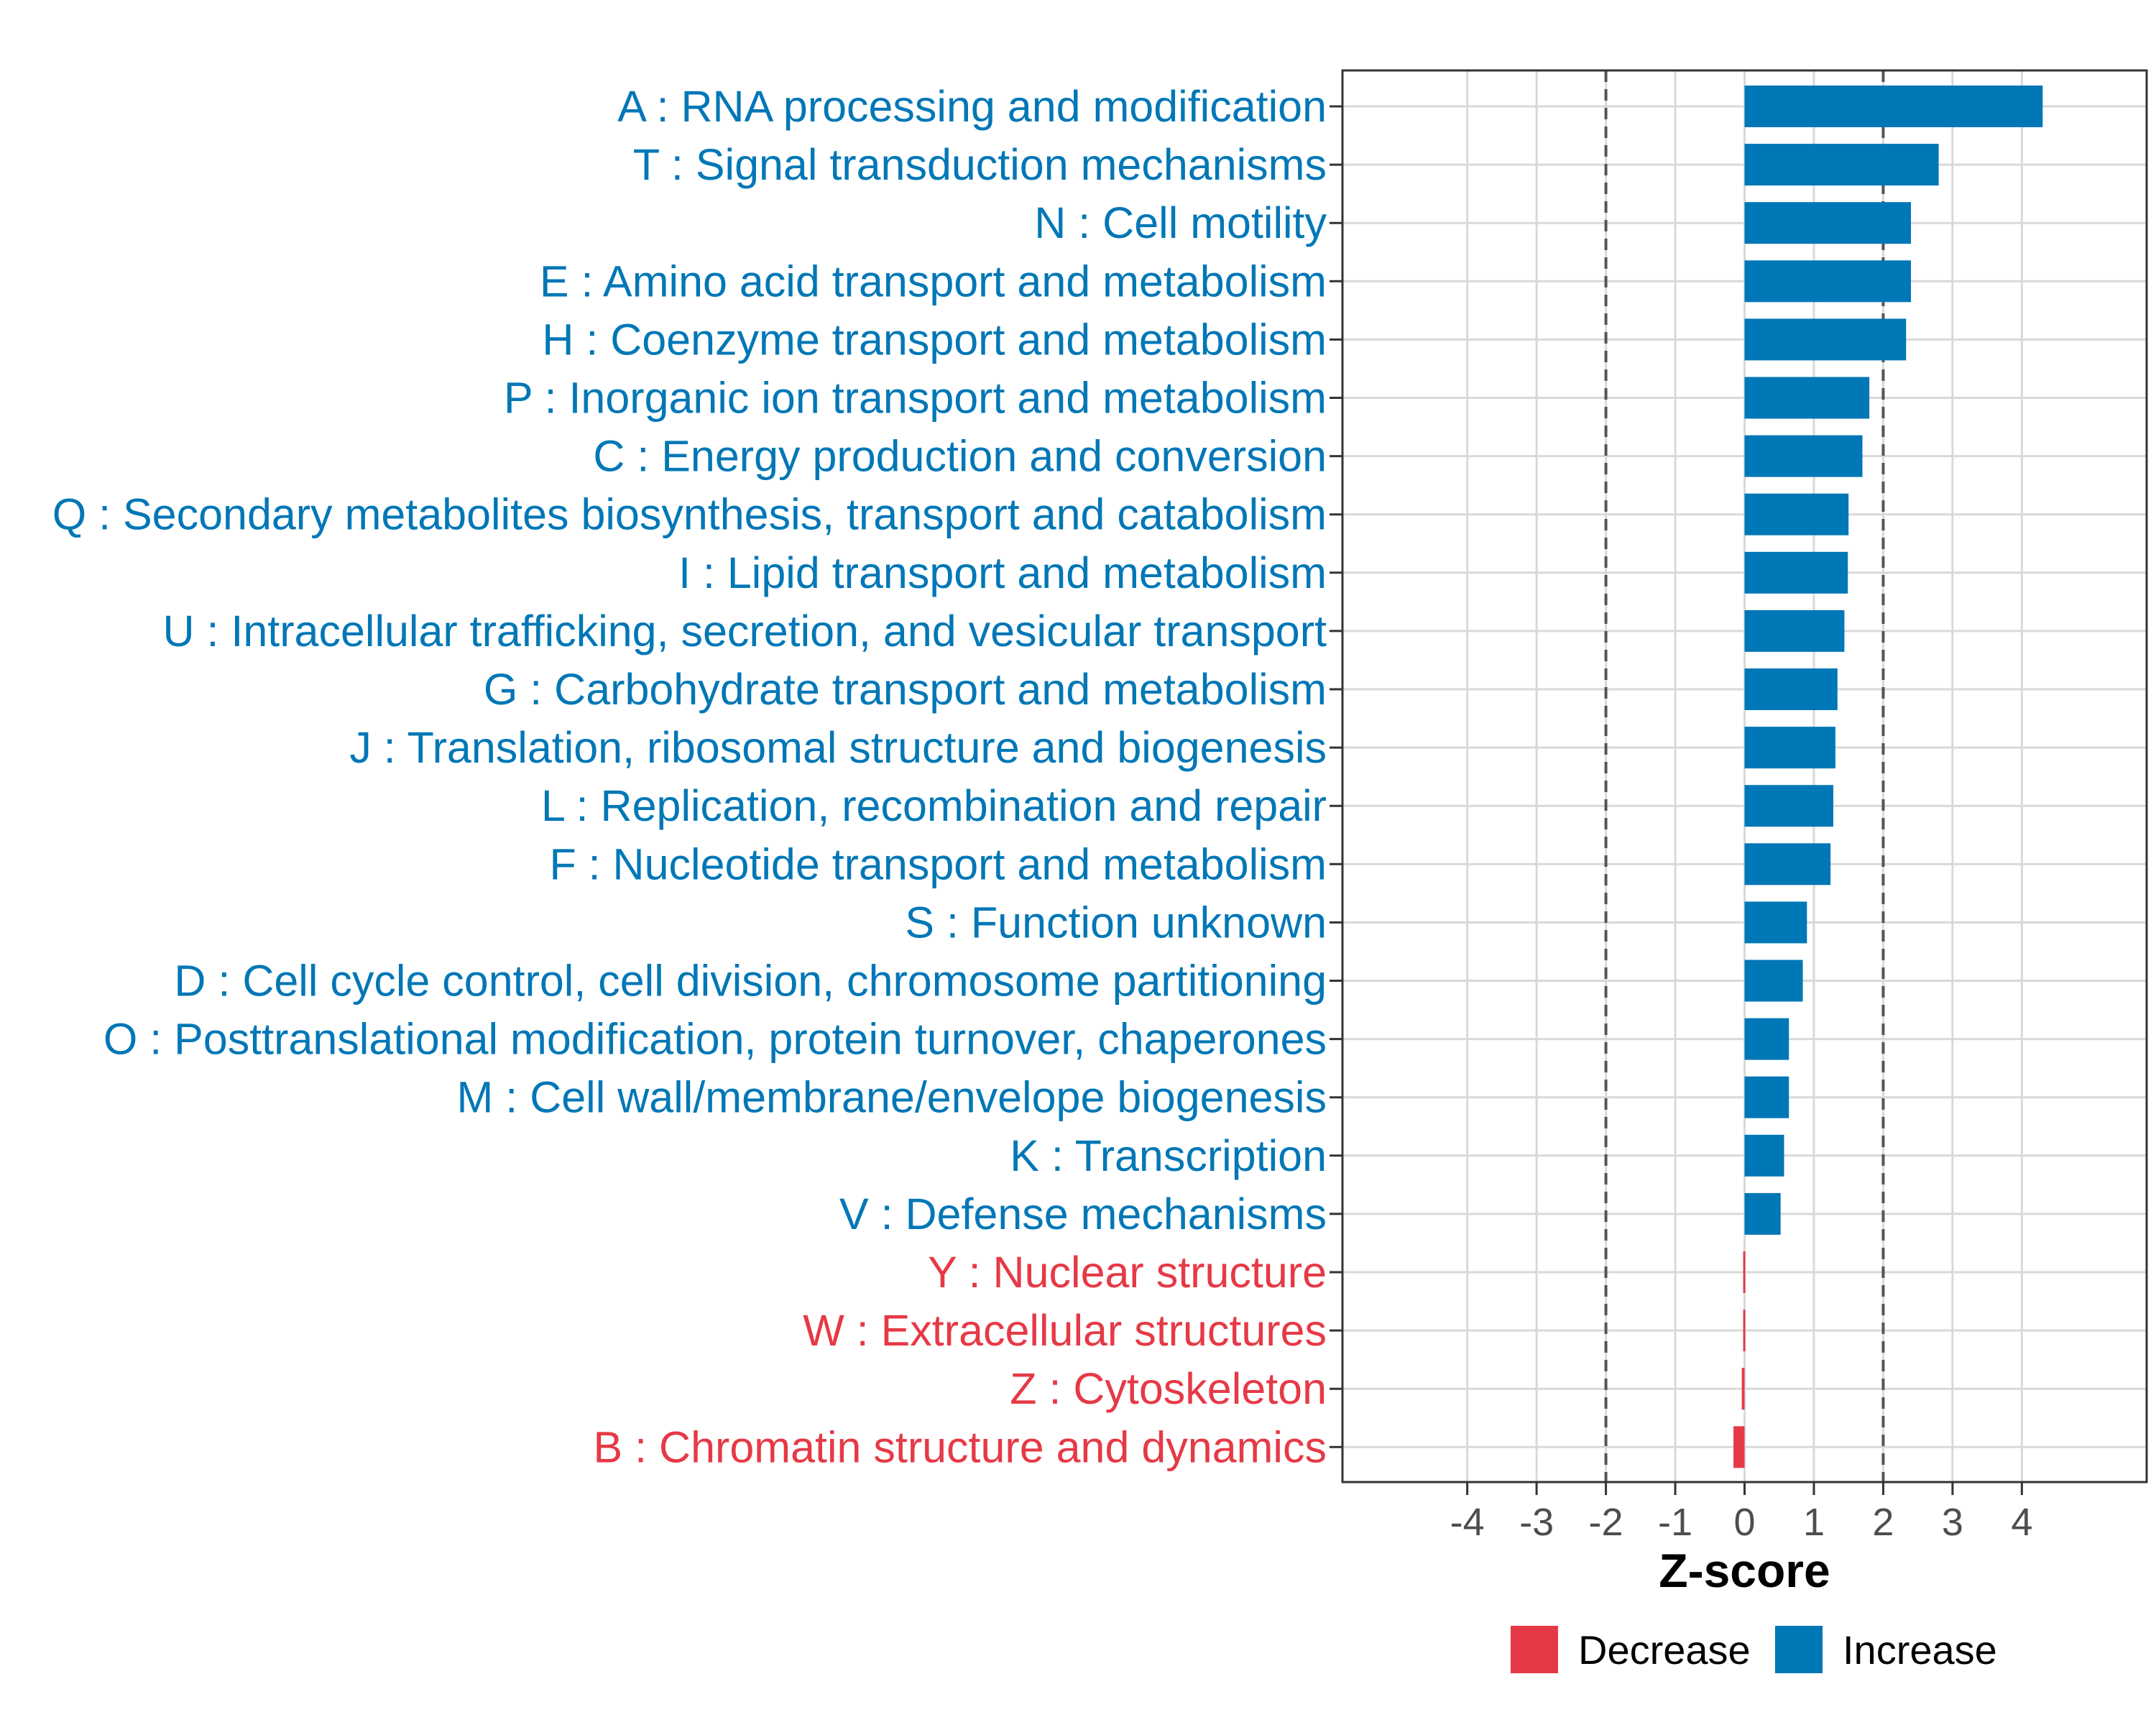  I want to click on category-label: E : Amino acid transport and metabolism, so click(934, 281).